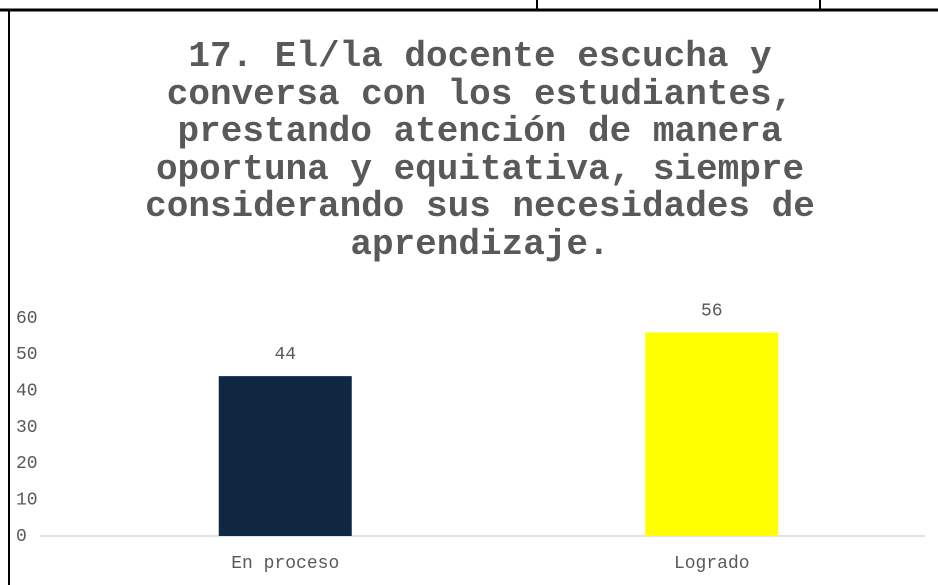 This screenshot has height=585, width=938. What do you see at coordinates (285, 355) in the screenshot?
I see `data-label: 44` at bounding box center [285, 355].